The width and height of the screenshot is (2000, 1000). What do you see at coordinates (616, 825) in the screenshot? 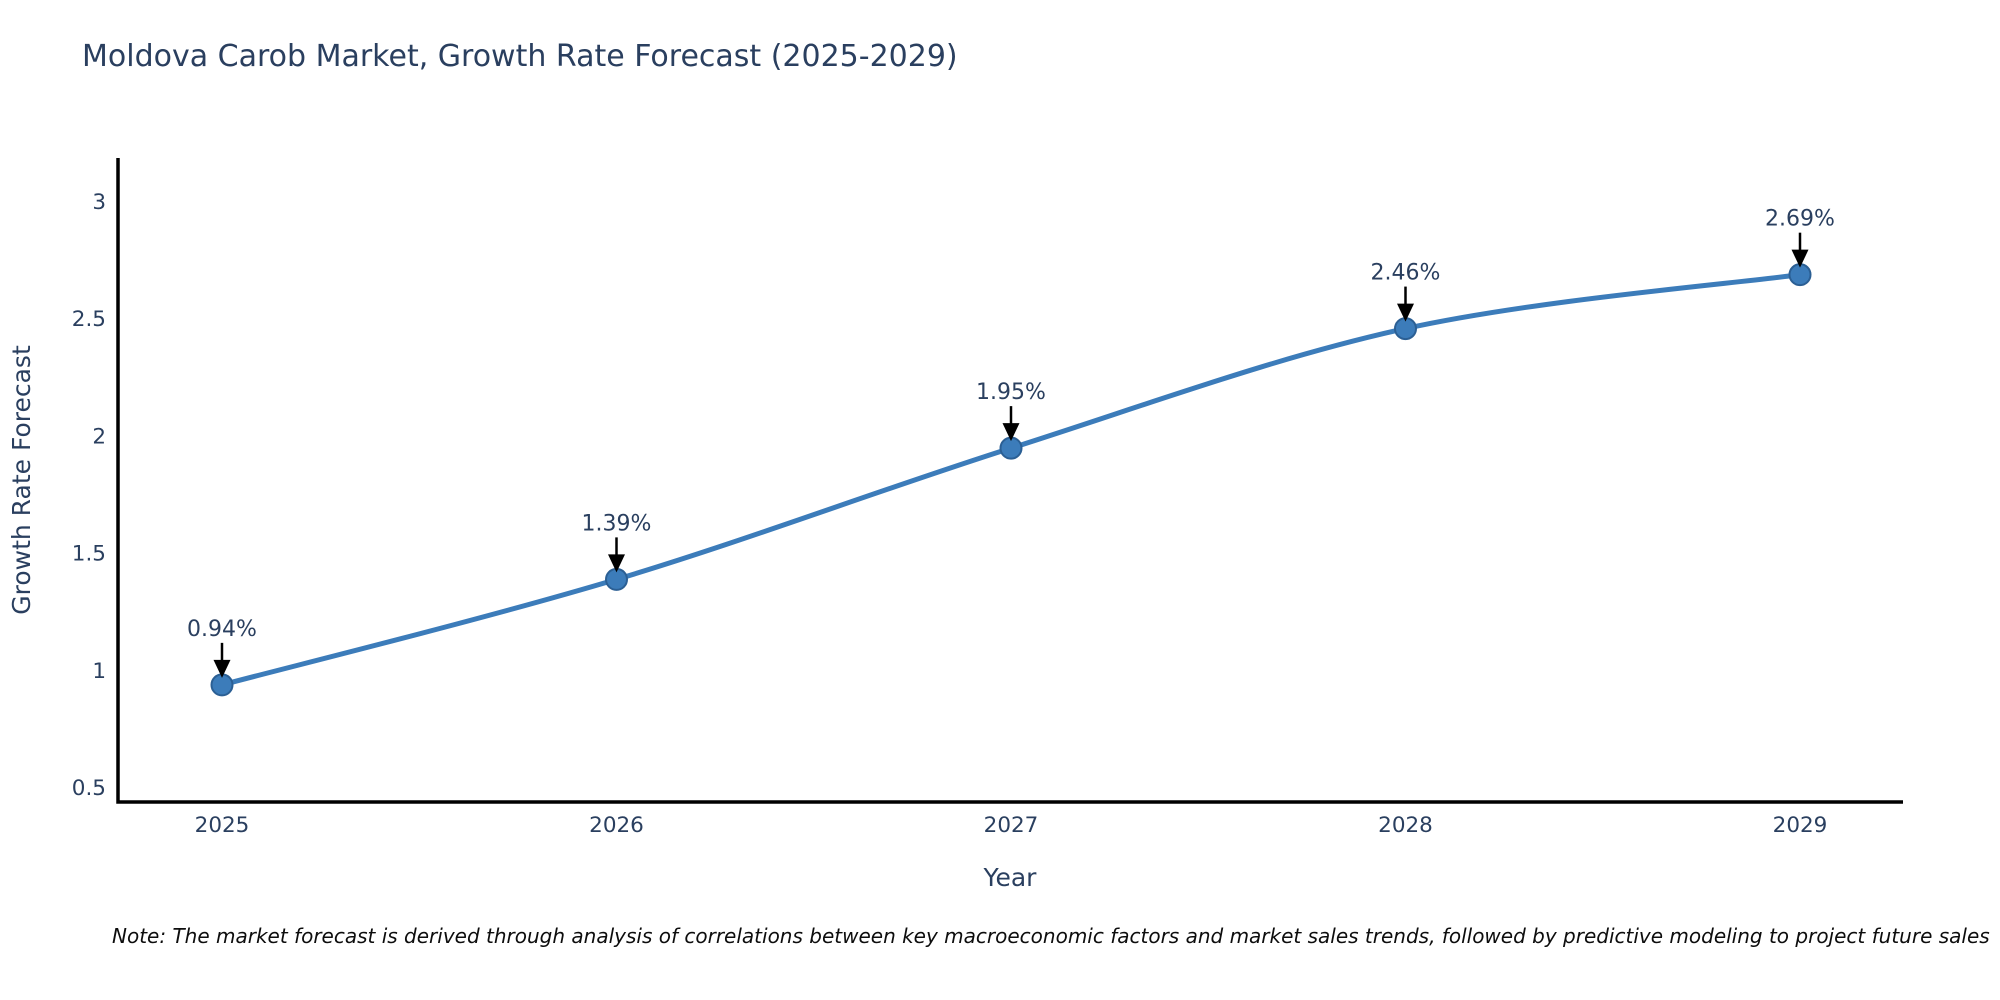
I see `x-tick-label: 2026` at bounding box center [616, 825].